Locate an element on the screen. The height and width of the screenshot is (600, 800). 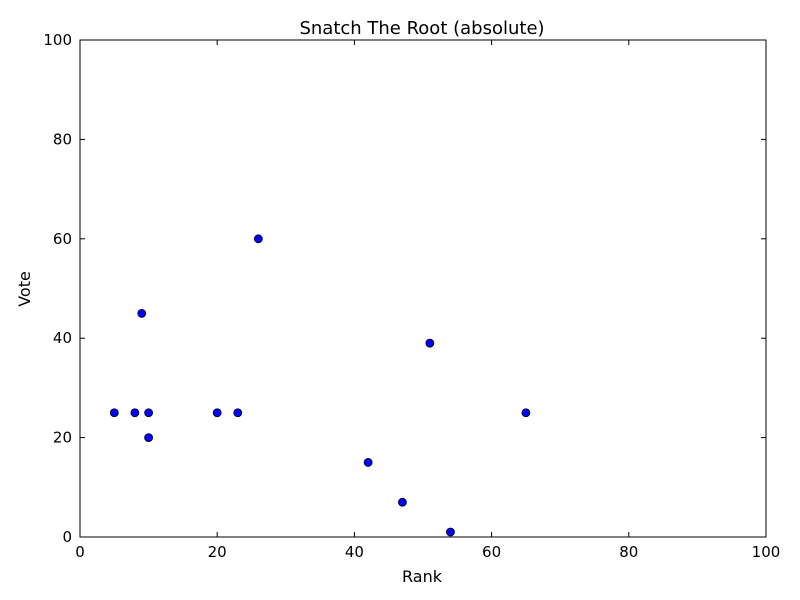
y-tick-label: 100 is located at coordinates (57, 40).